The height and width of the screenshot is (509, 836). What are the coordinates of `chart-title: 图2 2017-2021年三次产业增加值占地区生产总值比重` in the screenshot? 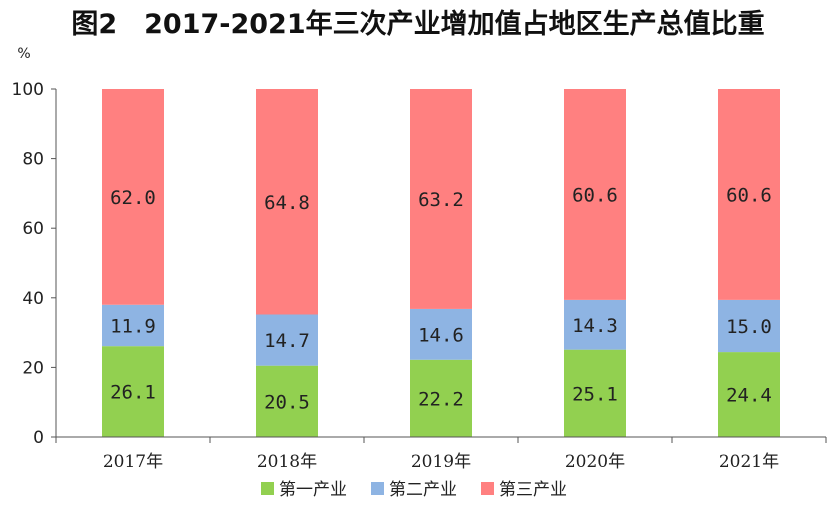 It's located at (417, 24).